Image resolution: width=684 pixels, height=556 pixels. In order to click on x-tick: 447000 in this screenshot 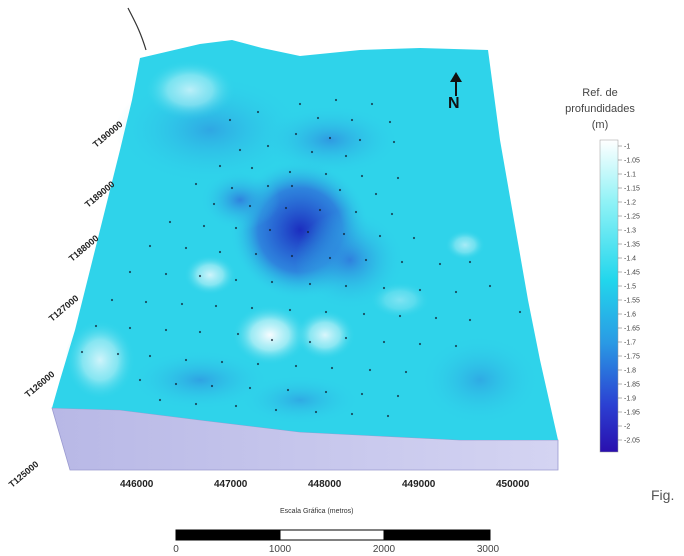, I will do `click(231, 484)`.